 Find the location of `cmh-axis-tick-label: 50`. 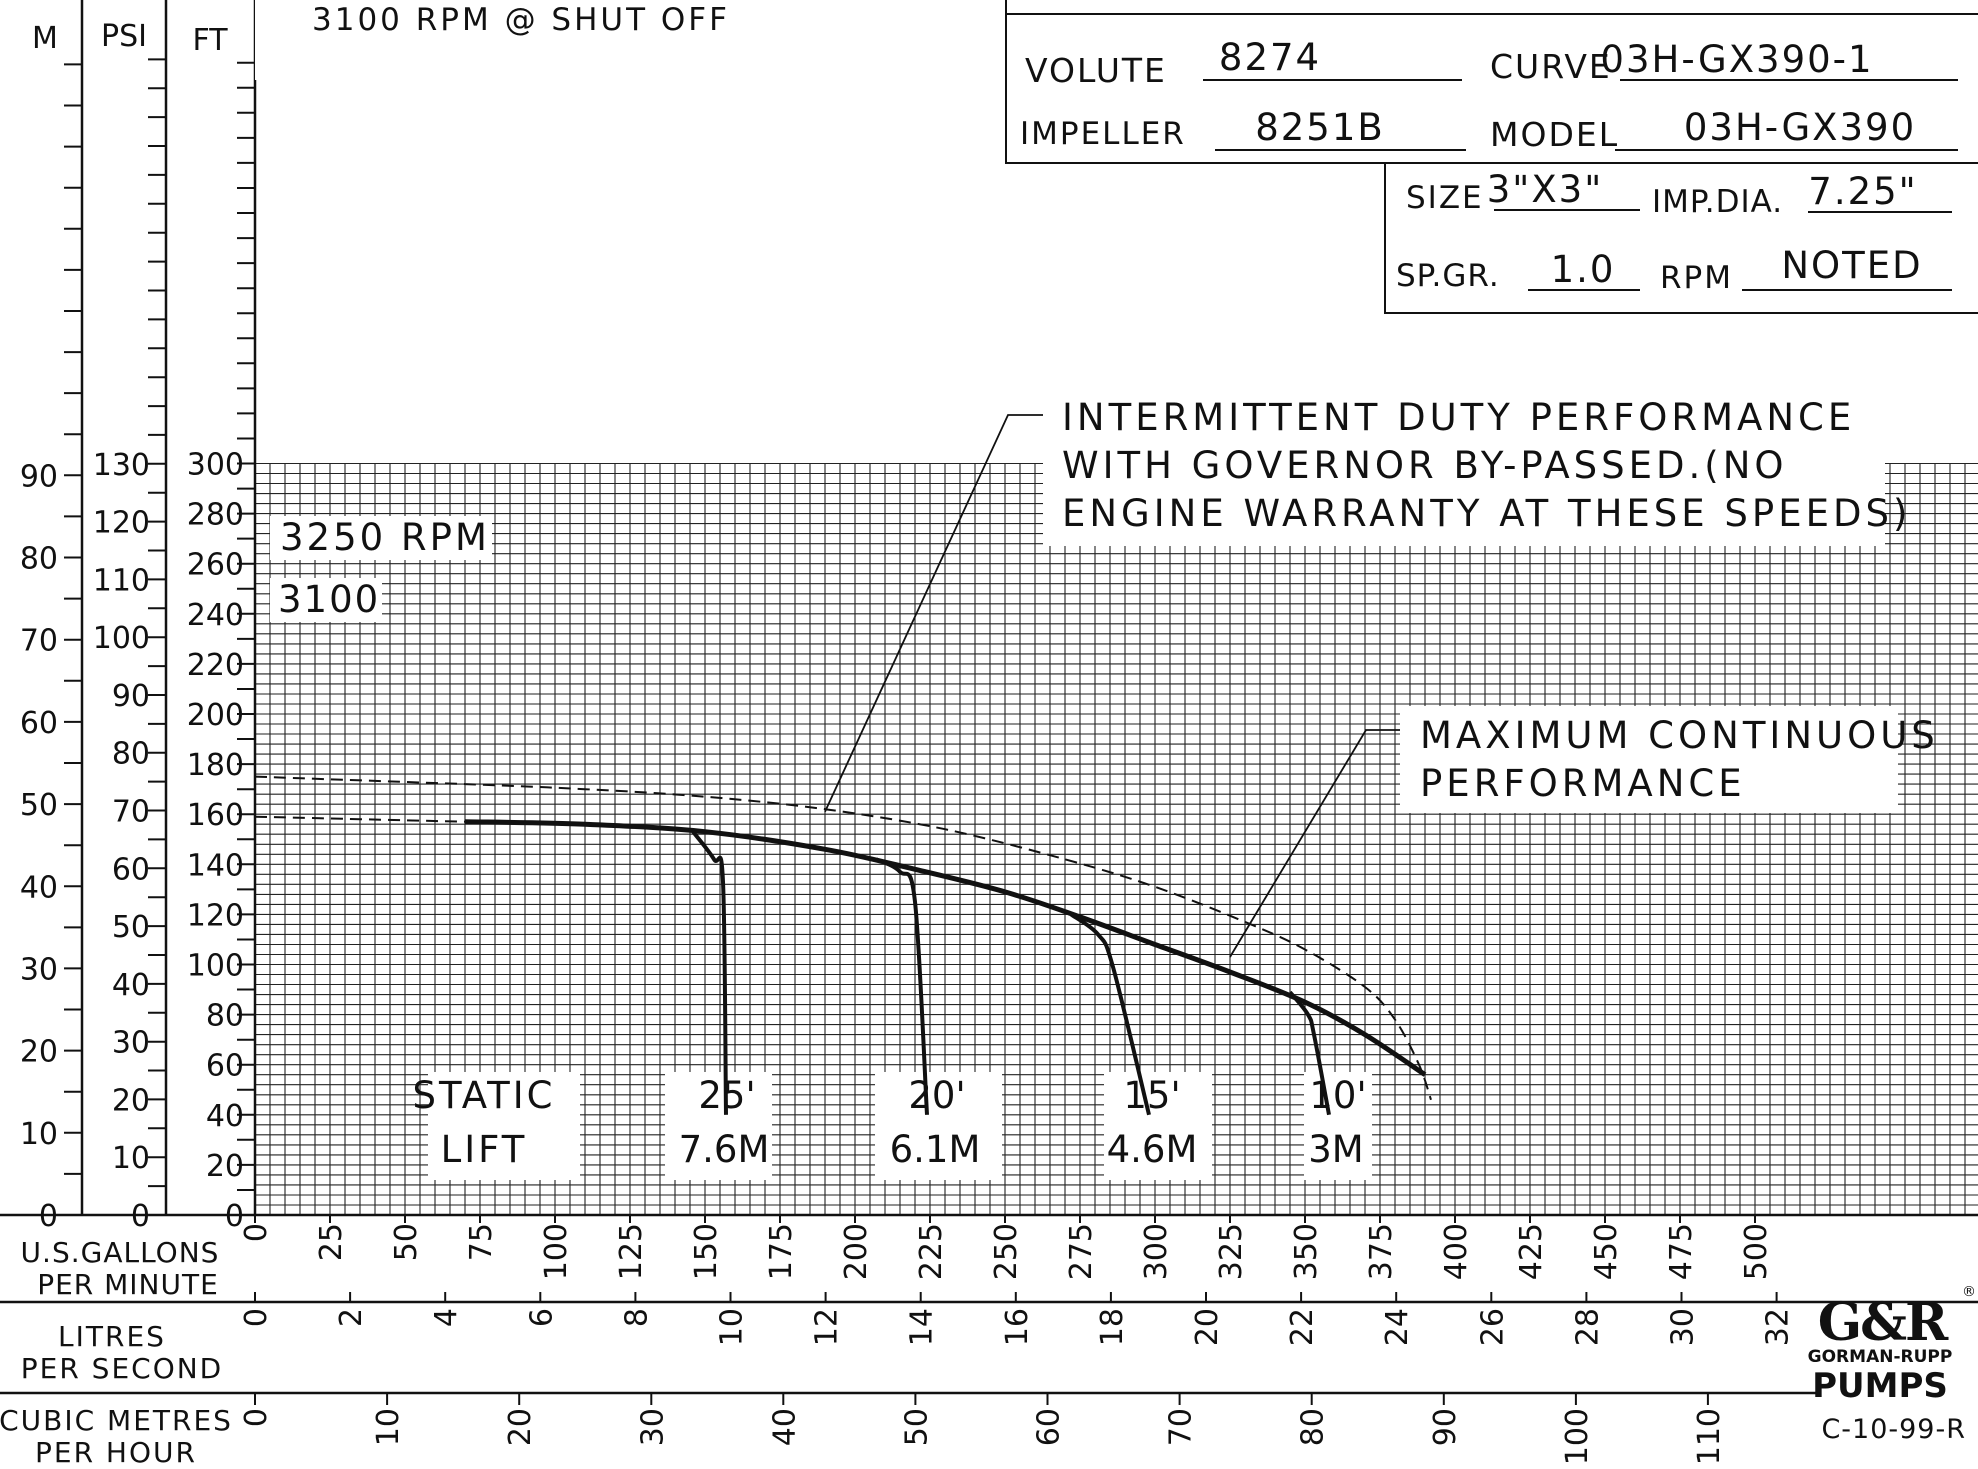

cmh-axis-tick-label: 50 is located at coordinates (916, 1427).